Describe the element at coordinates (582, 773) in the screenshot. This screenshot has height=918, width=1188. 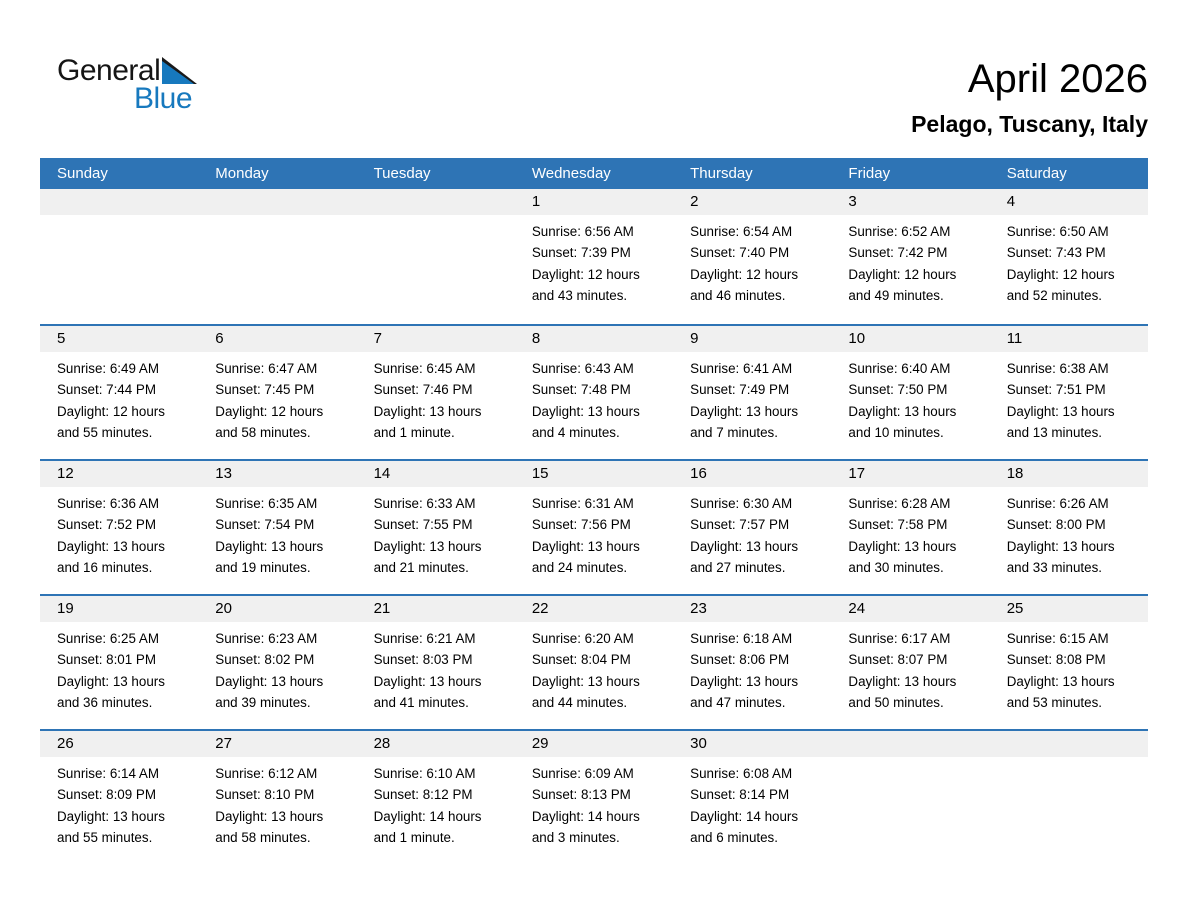
I see `day-cell-text-line: Sunrise: 6:09 AM` at that location.